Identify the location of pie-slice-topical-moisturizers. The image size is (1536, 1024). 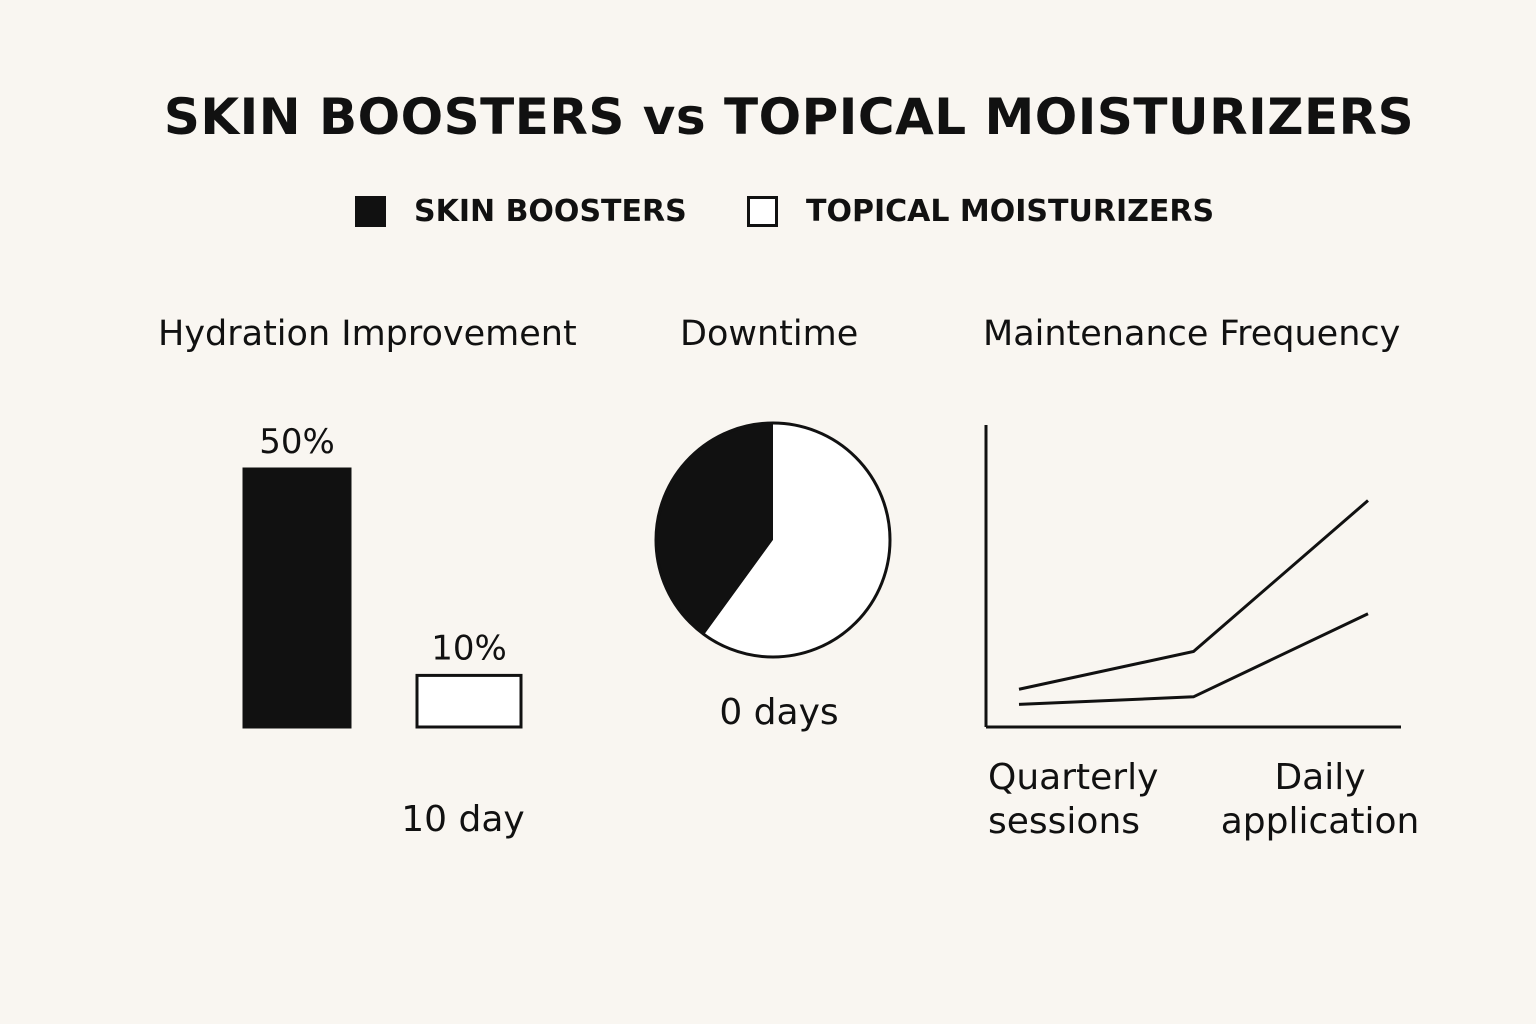
(797, 540).